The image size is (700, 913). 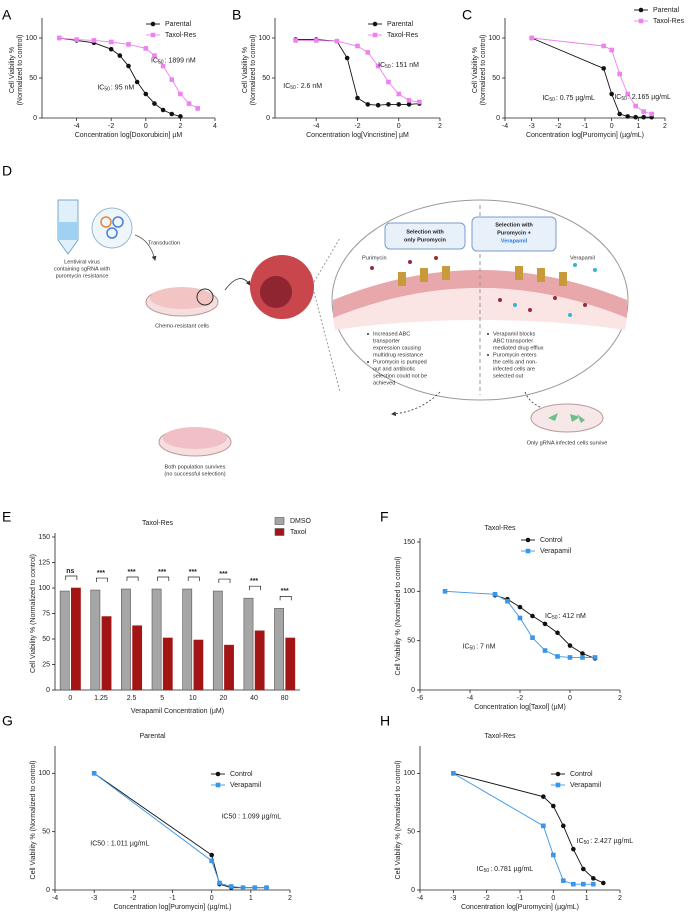 What do you see at coordinates (453, 898) in the screenshot?
I see `x-tick-label: -3` at bounding box center [453, 898].